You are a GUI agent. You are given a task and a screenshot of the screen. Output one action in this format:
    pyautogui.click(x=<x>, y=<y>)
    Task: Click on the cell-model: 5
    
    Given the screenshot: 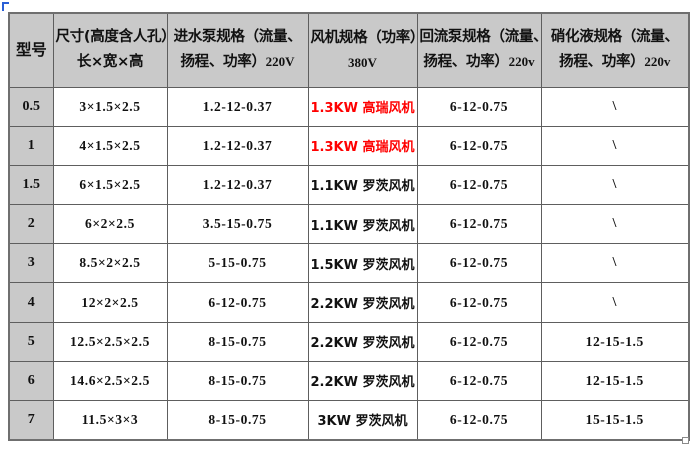 What is the action you would take?
    pyautogui.click(x=31, y=341)
    